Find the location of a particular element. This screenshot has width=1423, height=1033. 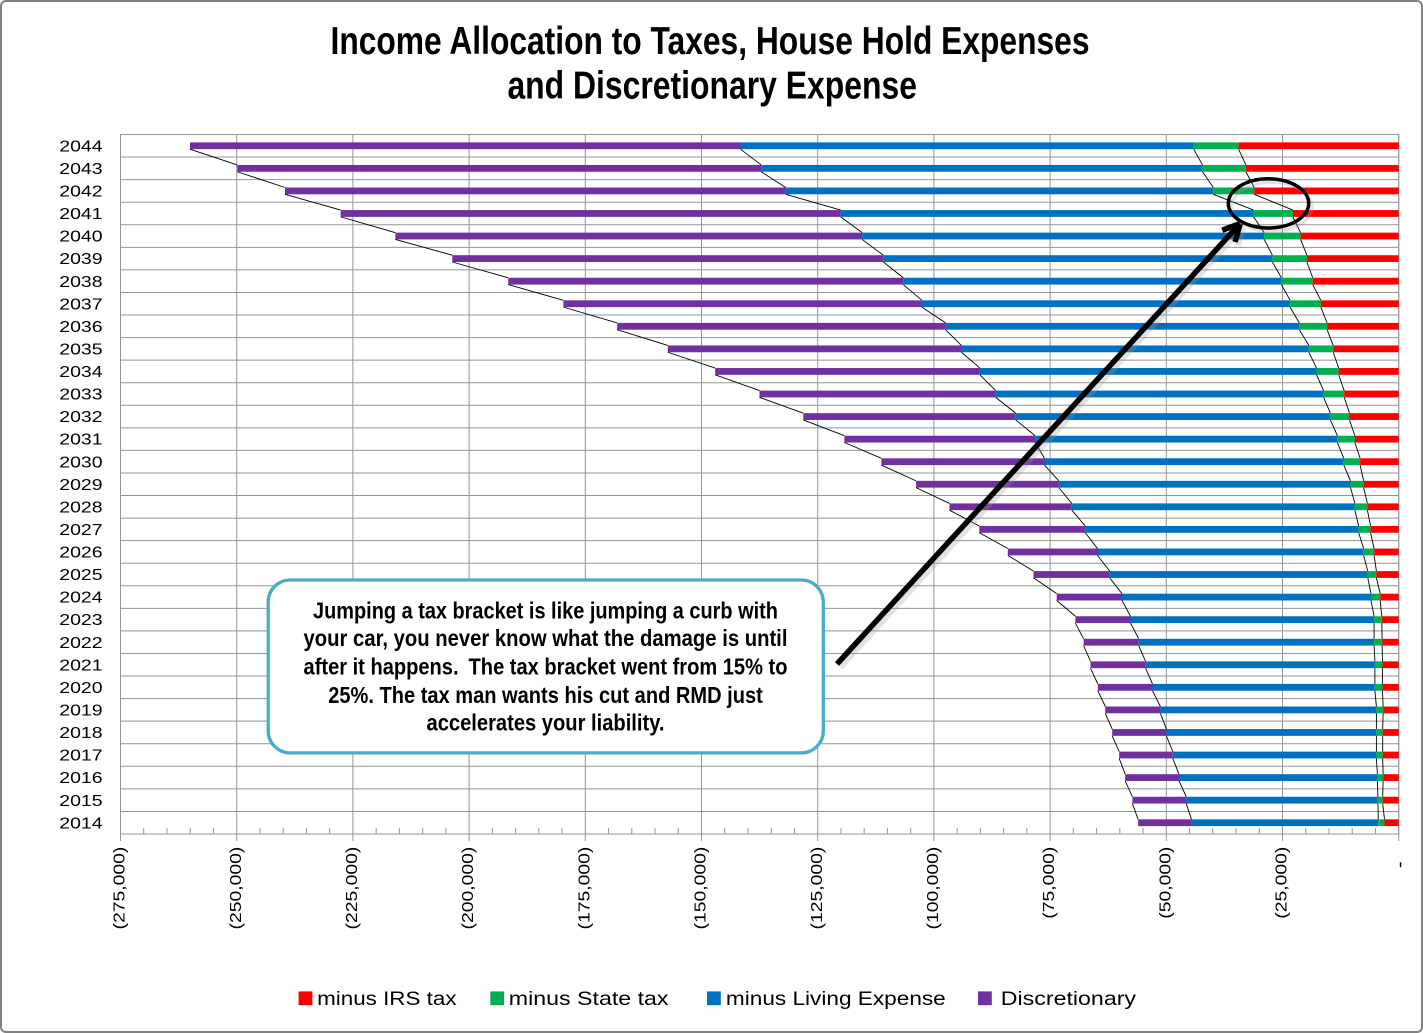

svg-text: 2018 is located at coordinates (81, 733).